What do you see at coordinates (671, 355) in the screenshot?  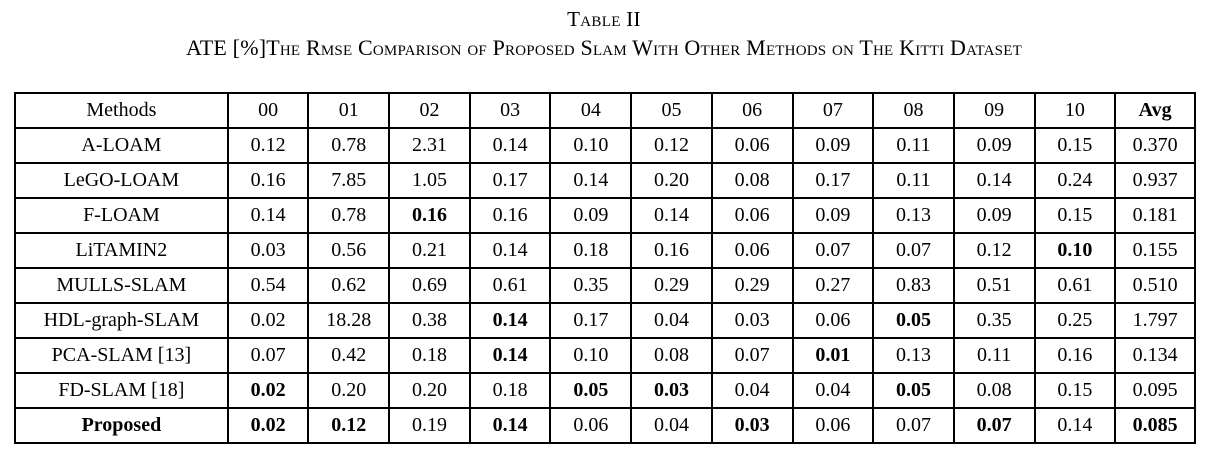 I see `value-cell: 0.08` at bounding box center [671, 355].